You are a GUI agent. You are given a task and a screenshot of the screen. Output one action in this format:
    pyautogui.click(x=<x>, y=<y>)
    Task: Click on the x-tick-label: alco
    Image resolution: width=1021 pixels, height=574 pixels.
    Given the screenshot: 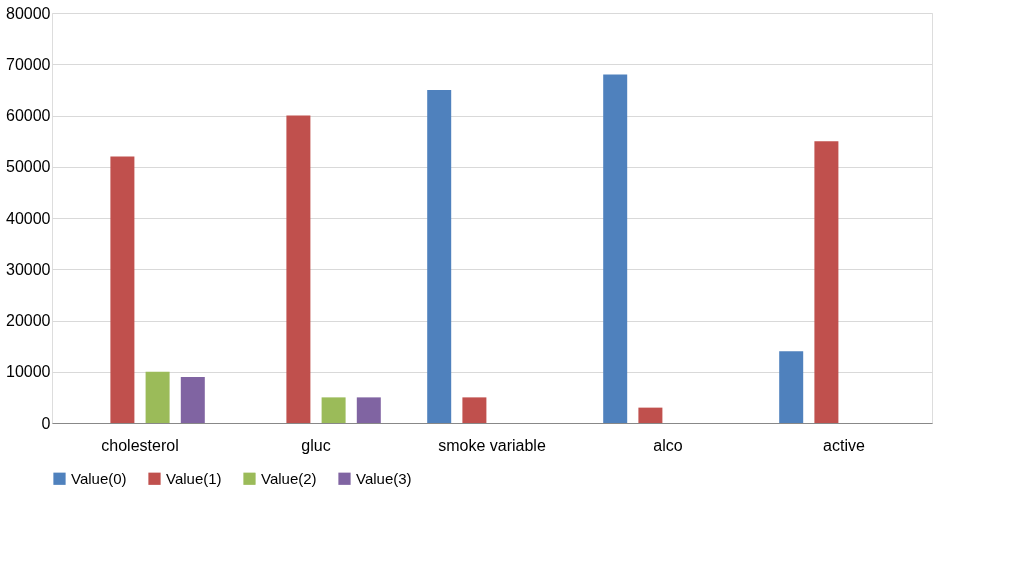 What is the action you would take?
    pyautogui.click(x=668, y=445)
    